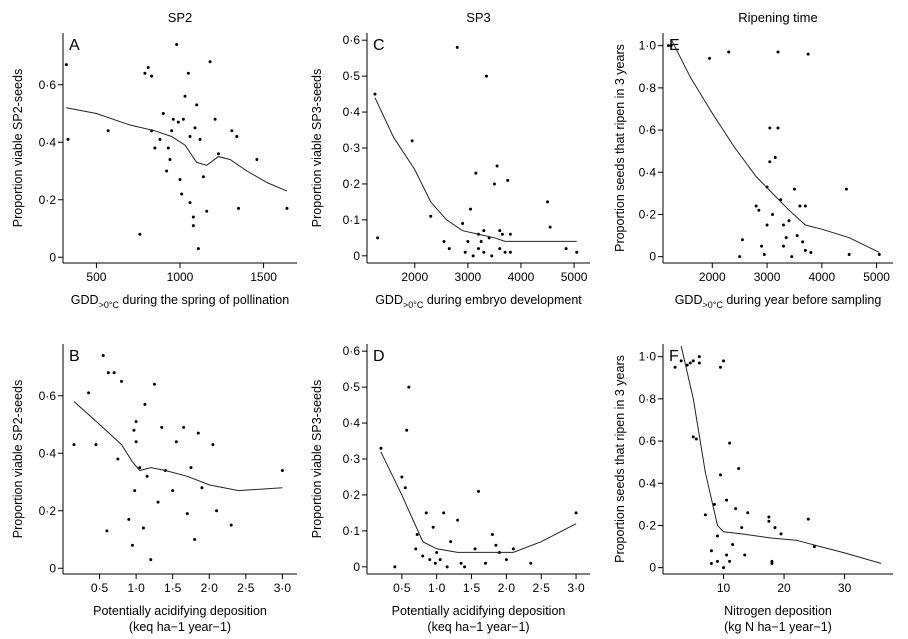 The height and width of the screenshot is (639, 908). I want to click on y-tick-label: 0·8, so click(648, 88).